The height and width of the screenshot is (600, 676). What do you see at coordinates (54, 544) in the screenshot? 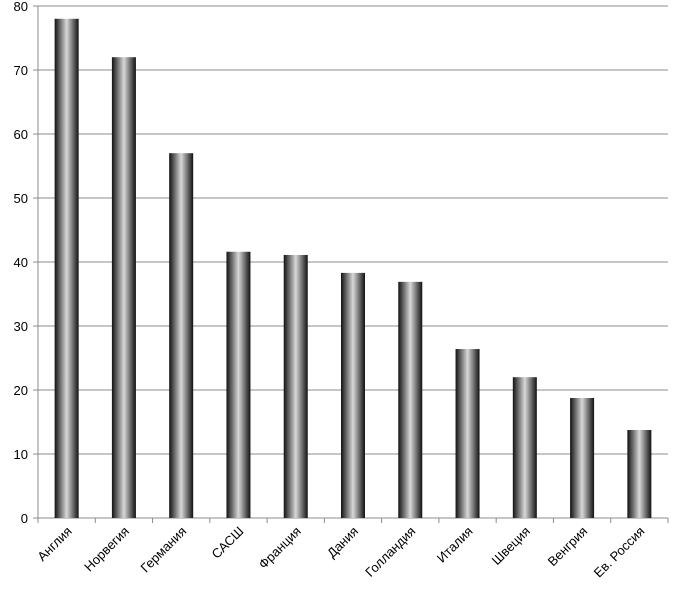
I see `x-tick-label: Англия` at bounding box center [54, 544].